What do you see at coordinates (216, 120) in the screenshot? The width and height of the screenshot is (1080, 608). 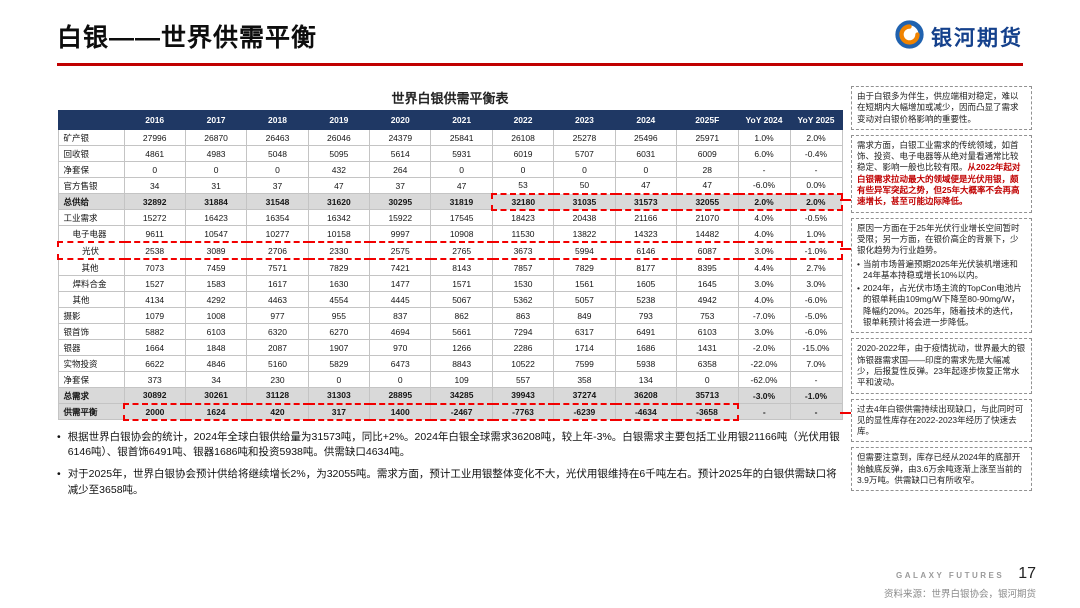 I see `column-header: 2017` at bounding box center [216, 120].